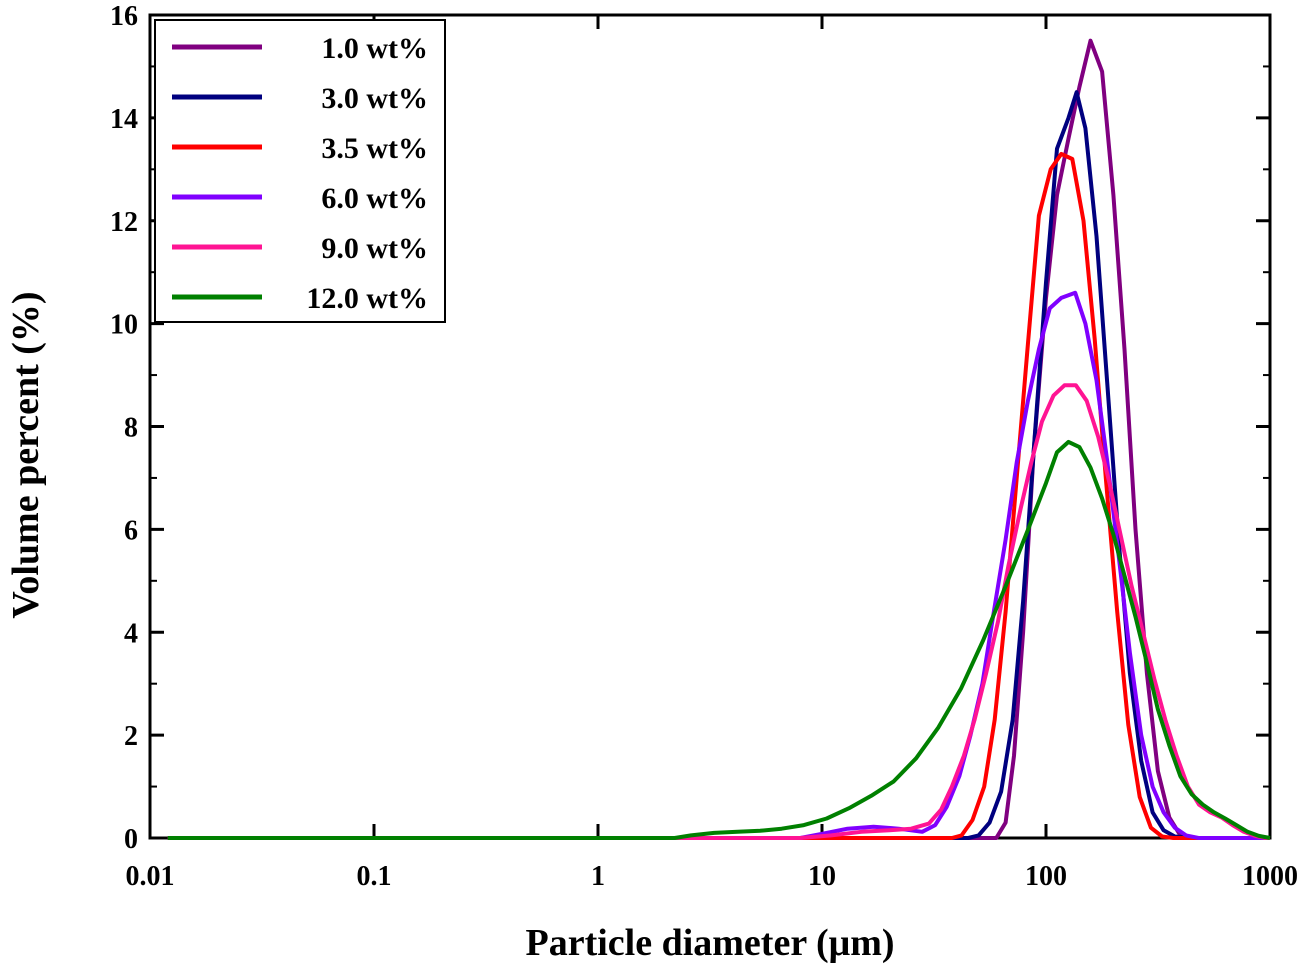 This screenshot has width=1307, height=966. What do you see at coordinates (1270, 876) in the screenshot?
I see `x-tick-label: 1000` at bounding box center [1270, 876].